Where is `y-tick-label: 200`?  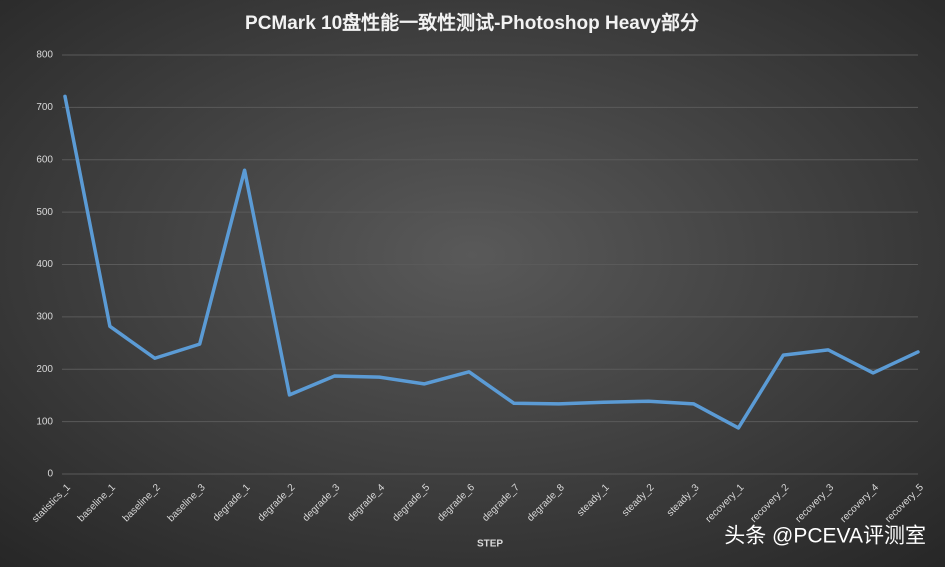 y-tick-label: 200 is located at coordinates (44, 369).